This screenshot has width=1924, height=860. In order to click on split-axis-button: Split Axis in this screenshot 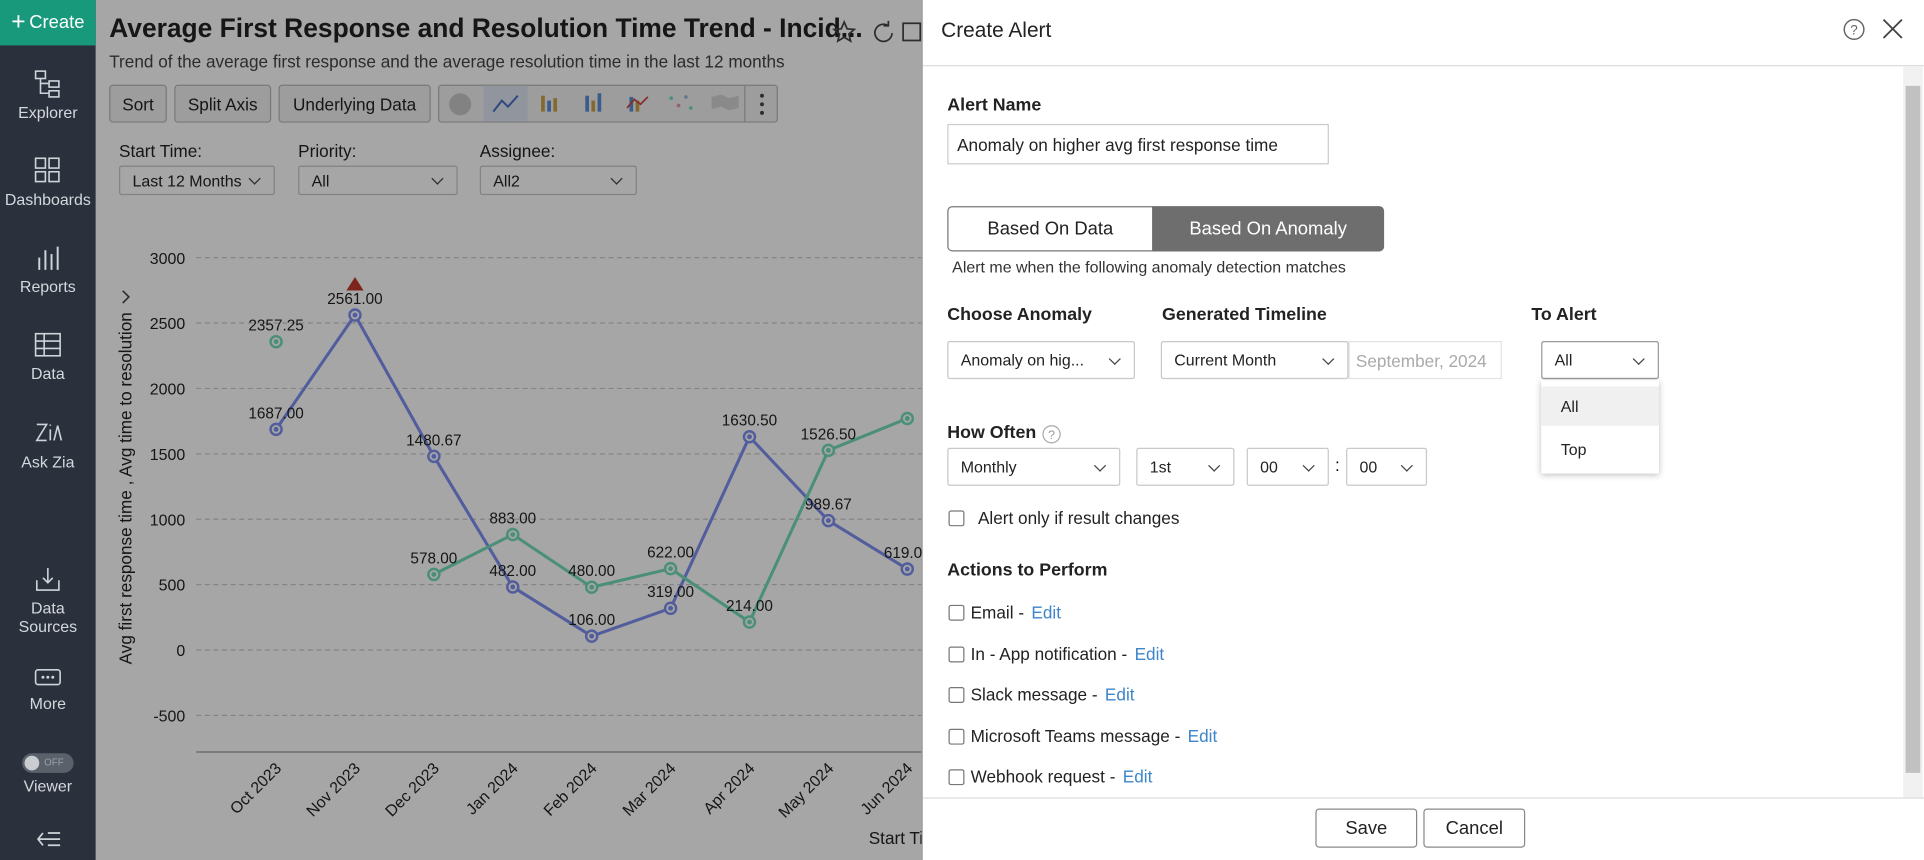, I will do `click(223, 103)`.